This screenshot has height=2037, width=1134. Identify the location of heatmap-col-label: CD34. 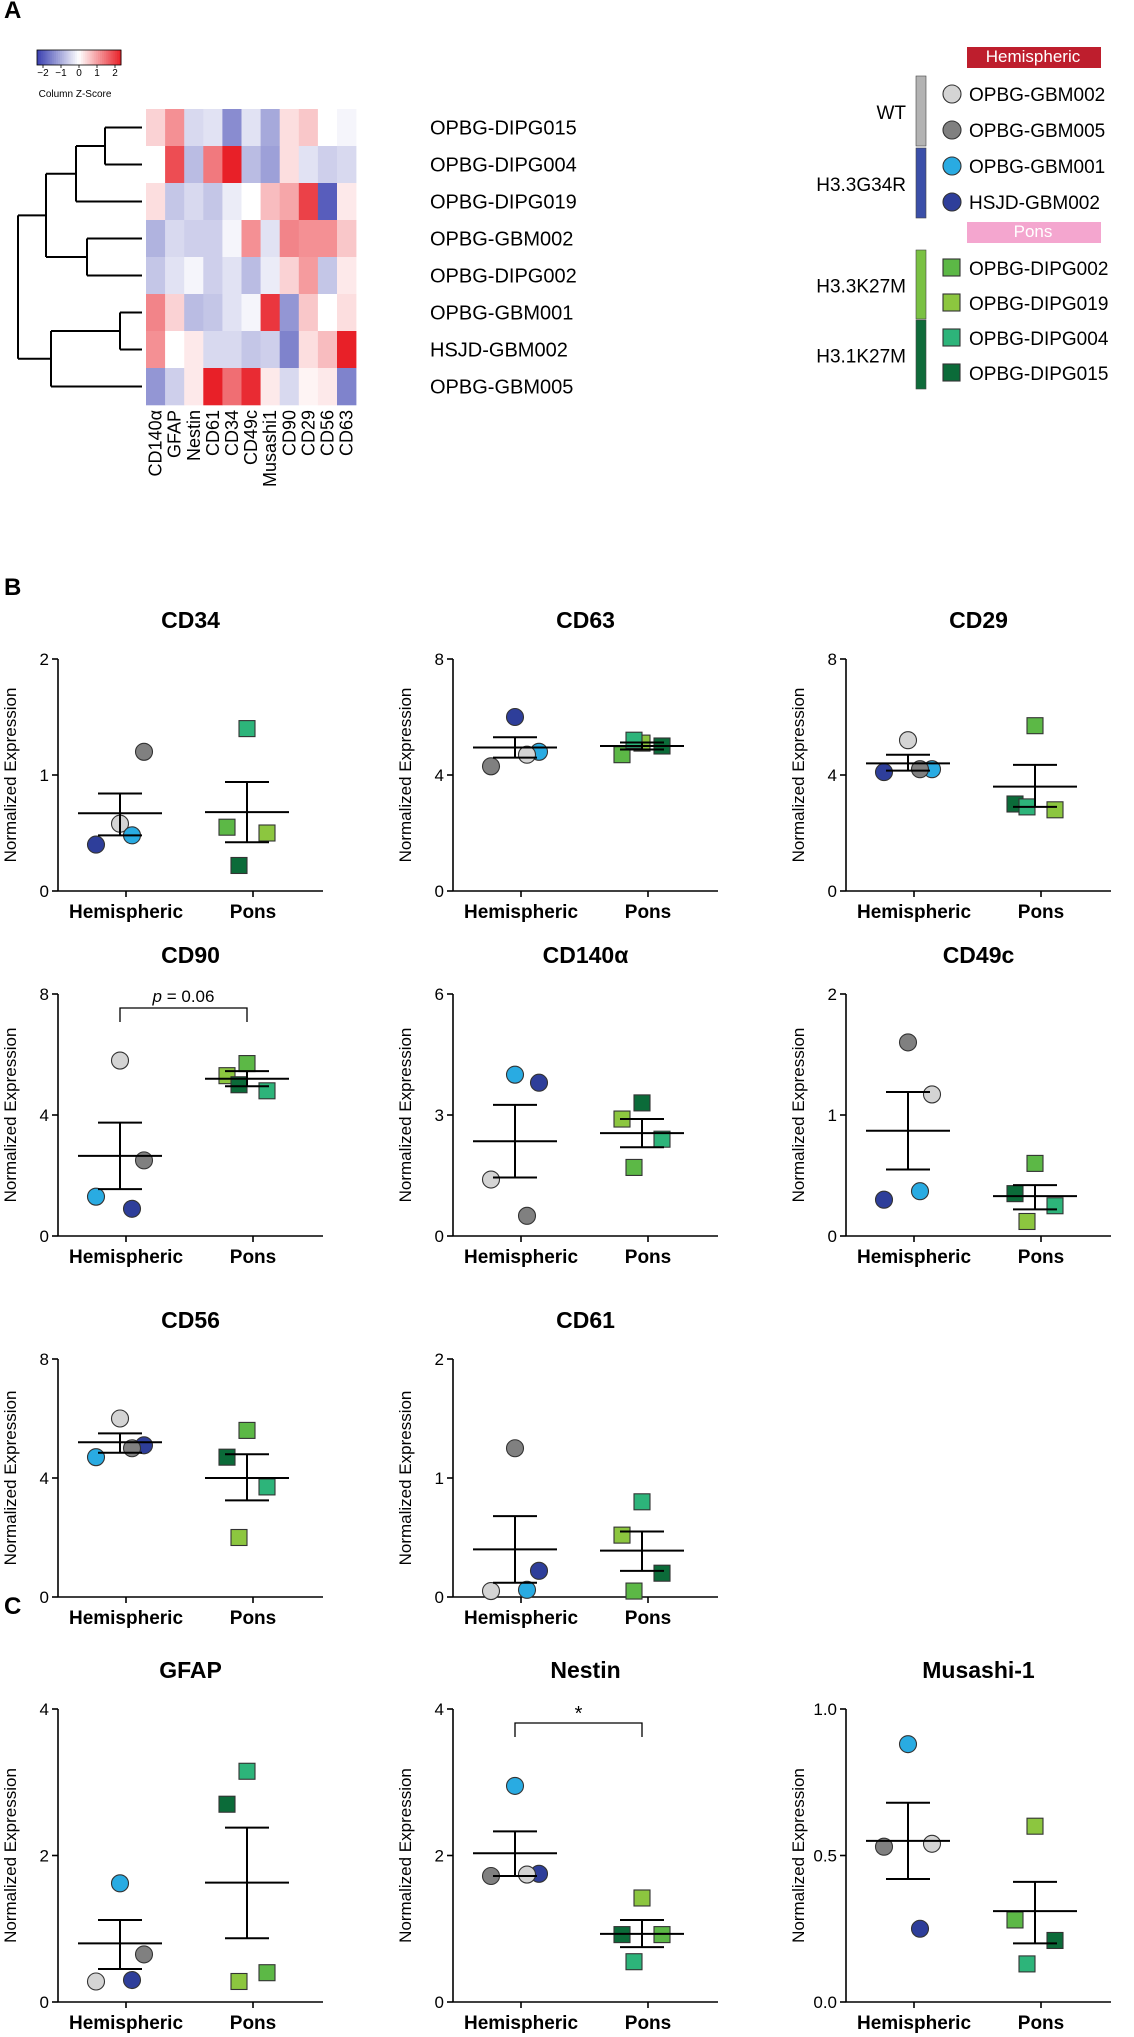
(232, 433).